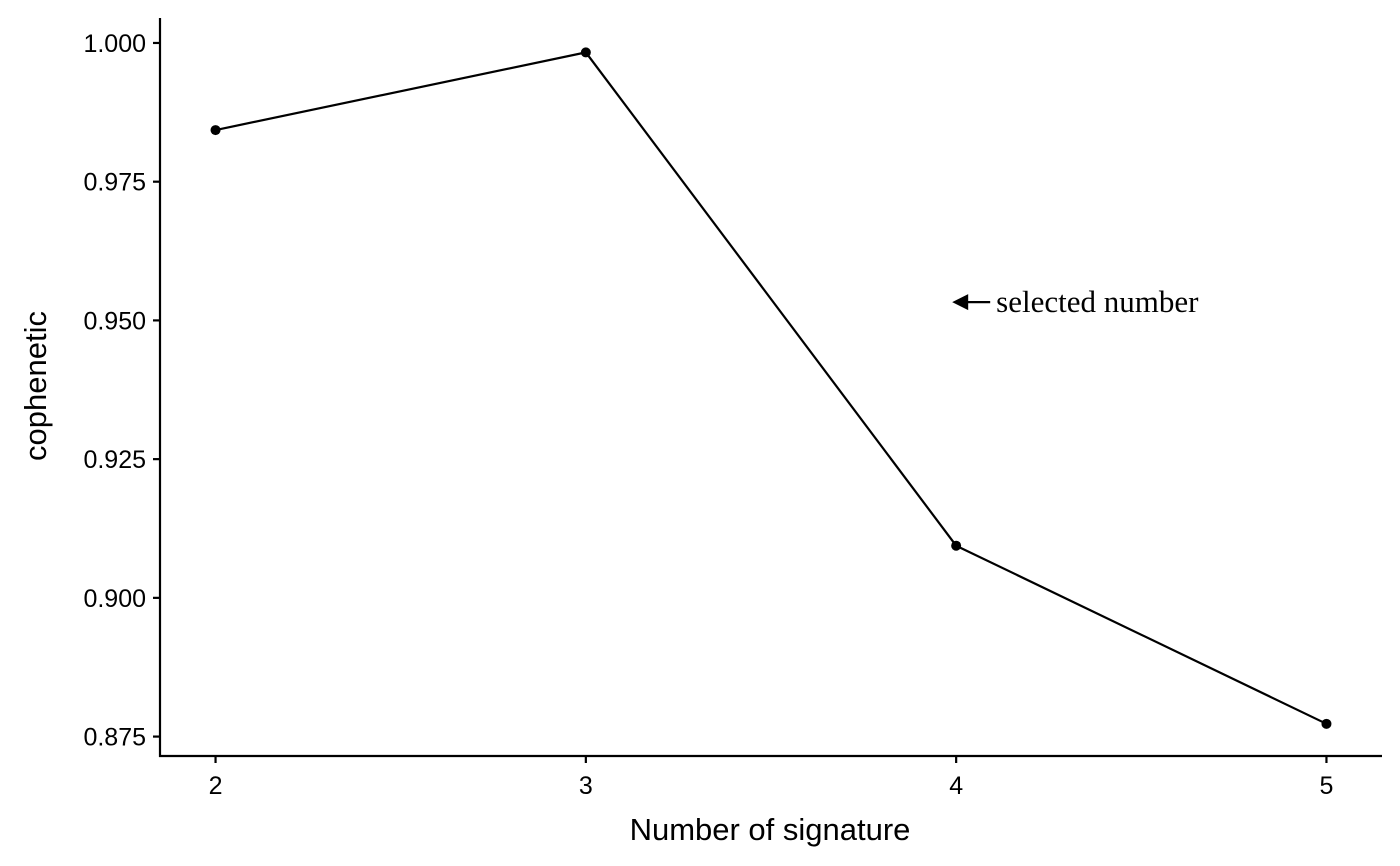  Describe the element at coordinates (114, 44) in the screenshot. I see `y-tick-label: 1.000` at that location.